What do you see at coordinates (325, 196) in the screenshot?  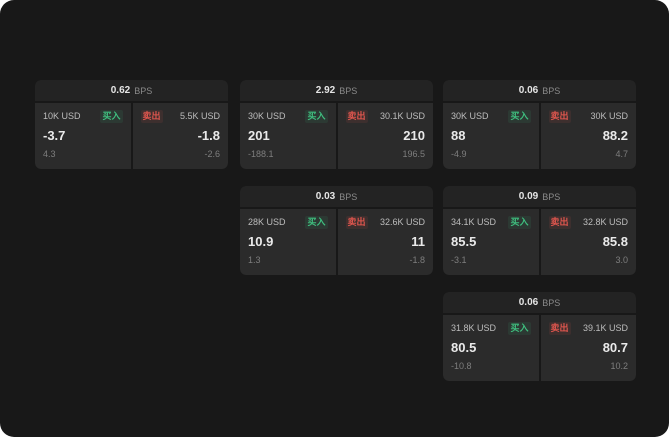 I see `bps-value: 0.03` at bounding box center [325, 196].